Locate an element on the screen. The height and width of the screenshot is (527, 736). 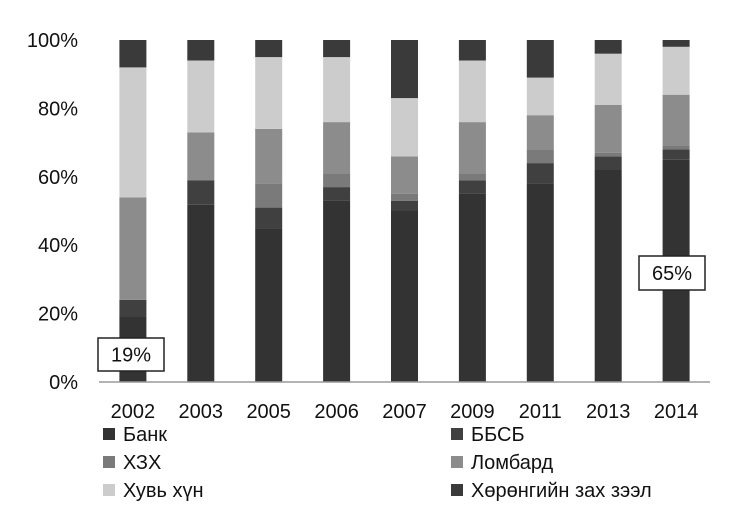
bar-segment-2014-s2 is located at coordinates (676, 148).